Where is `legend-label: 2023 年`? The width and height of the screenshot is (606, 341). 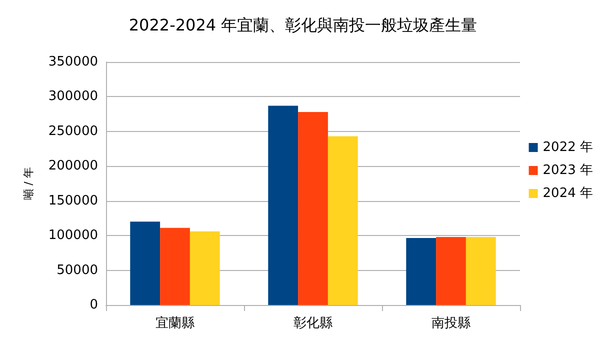
legend-label: 2023 年 is located at coordinates (567, 170).